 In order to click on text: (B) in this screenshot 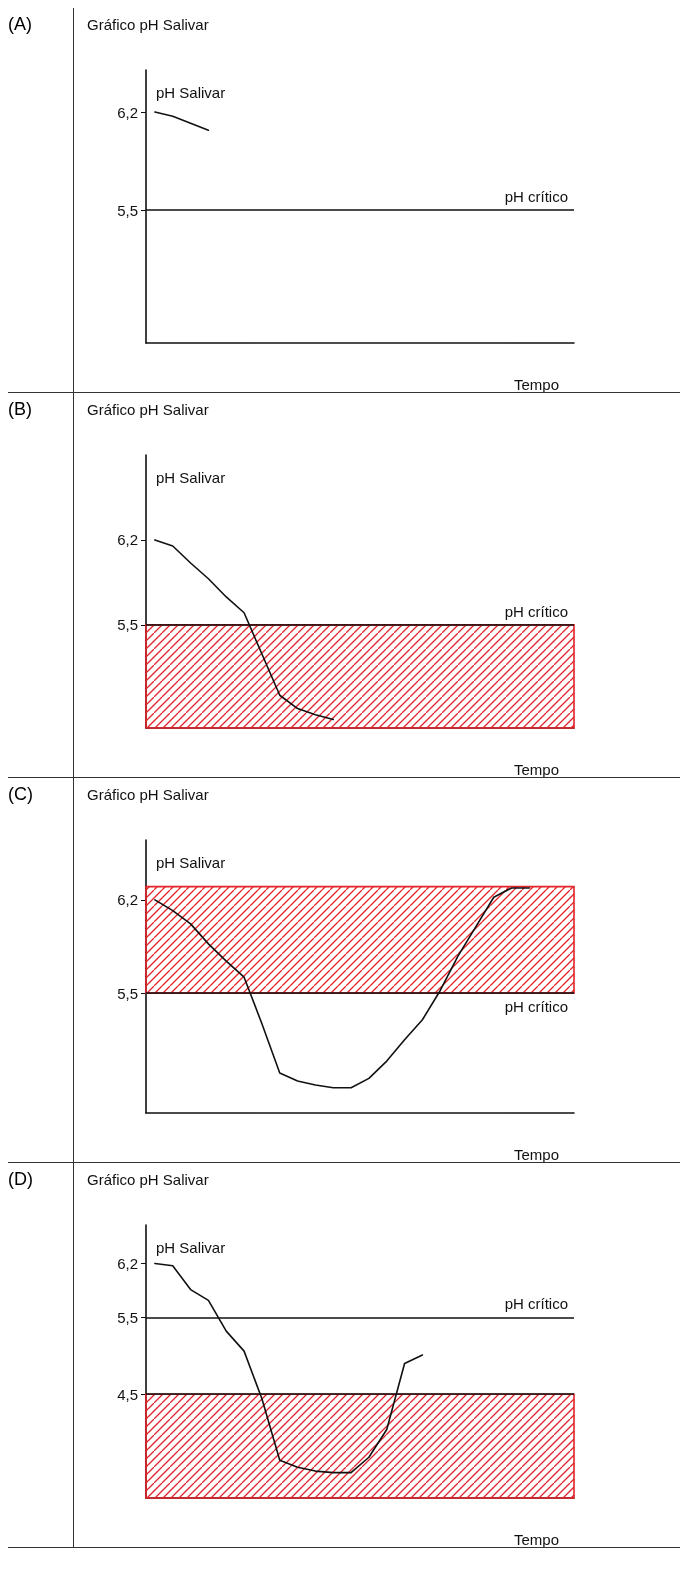, I will do `click(20, 409)`.